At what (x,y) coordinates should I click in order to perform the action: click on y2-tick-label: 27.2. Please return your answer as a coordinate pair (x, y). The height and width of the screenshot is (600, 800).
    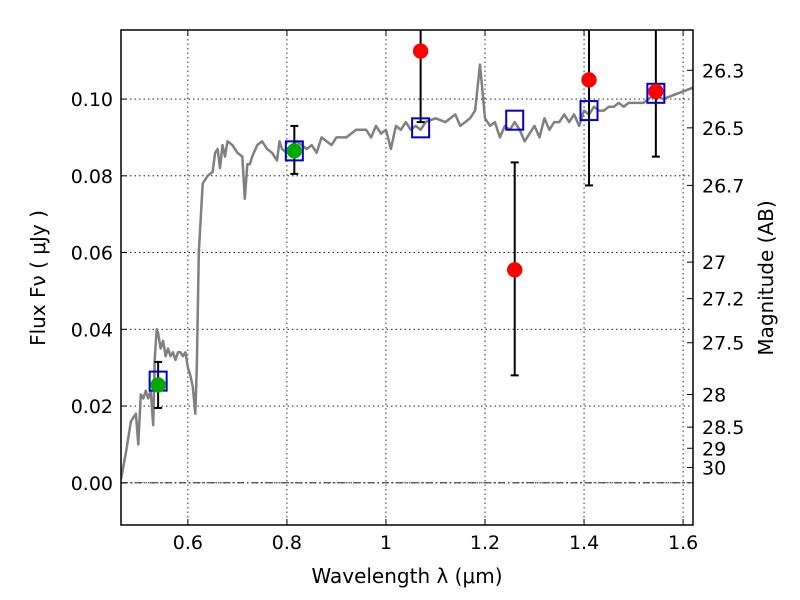
    Looking at the image, I should click on (723, 300).